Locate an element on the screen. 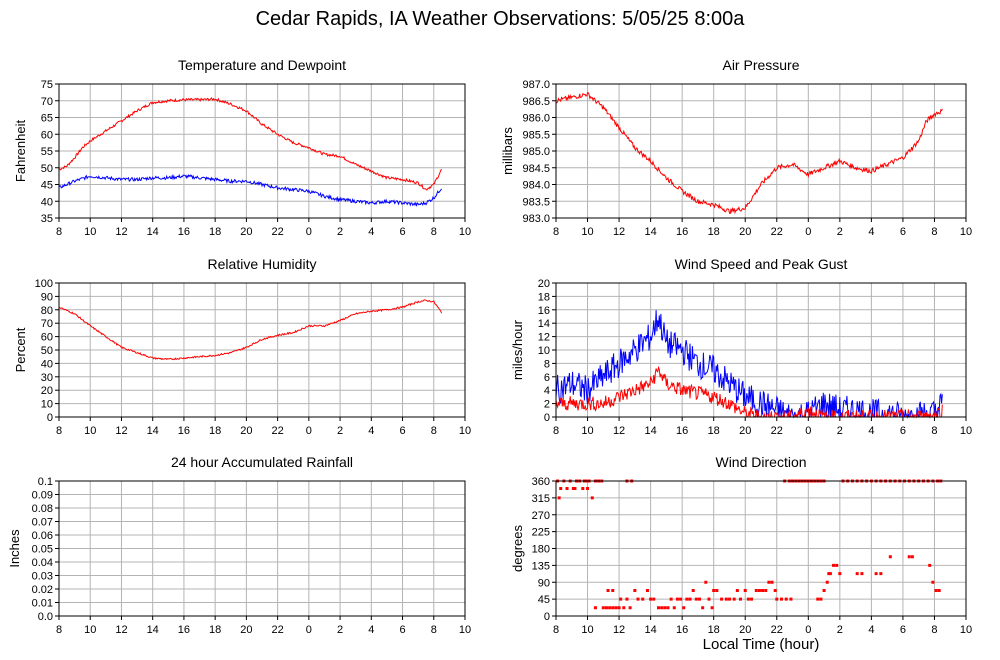 The width and height of the screenshot is (1000, 660). y-tick-label: 985.5 is located at coordinates (536, 135).